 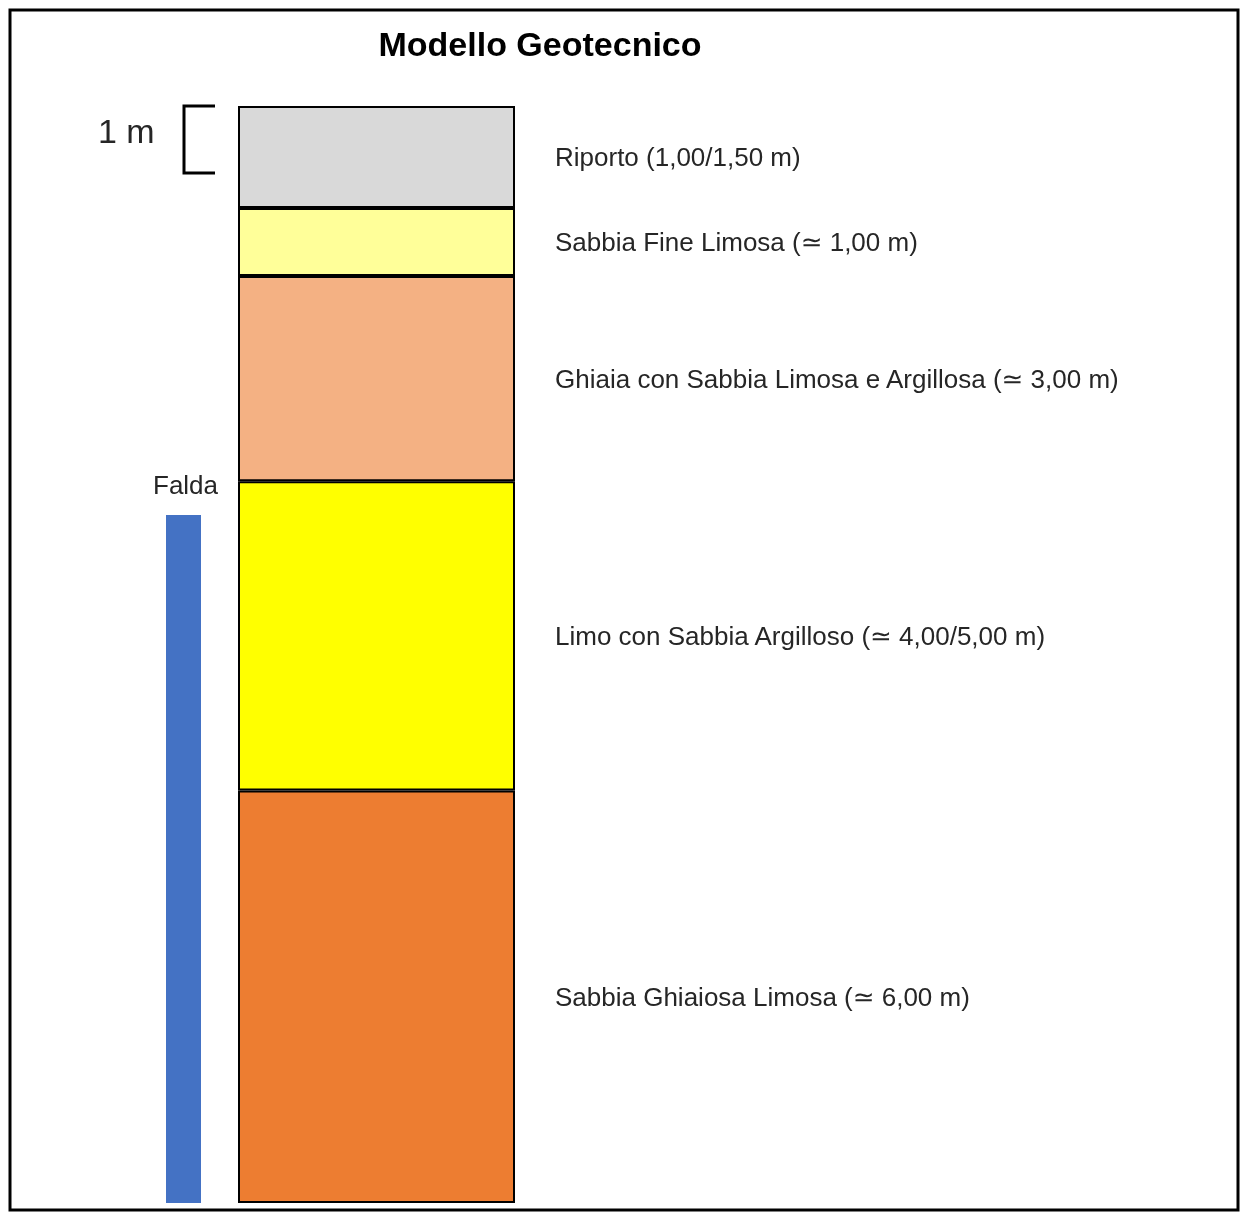 I want to click on series-label: Limo con Sabbia Argilloso (≃ 4,00/5,00 m), so click(x=800, y=635).